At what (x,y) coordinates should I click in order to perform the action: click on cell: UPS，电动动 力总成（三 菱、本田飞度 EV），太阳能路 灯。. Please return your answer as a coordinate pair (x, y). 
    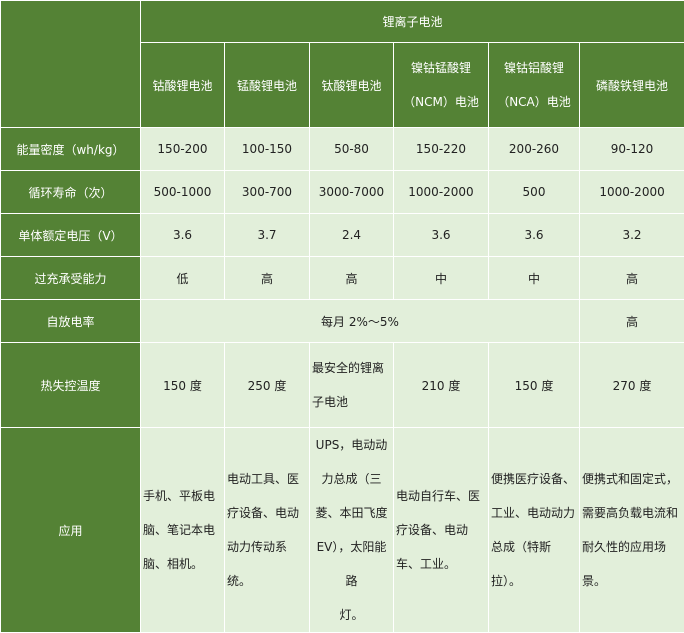
    Looking at the image, I should click on (352, 530).